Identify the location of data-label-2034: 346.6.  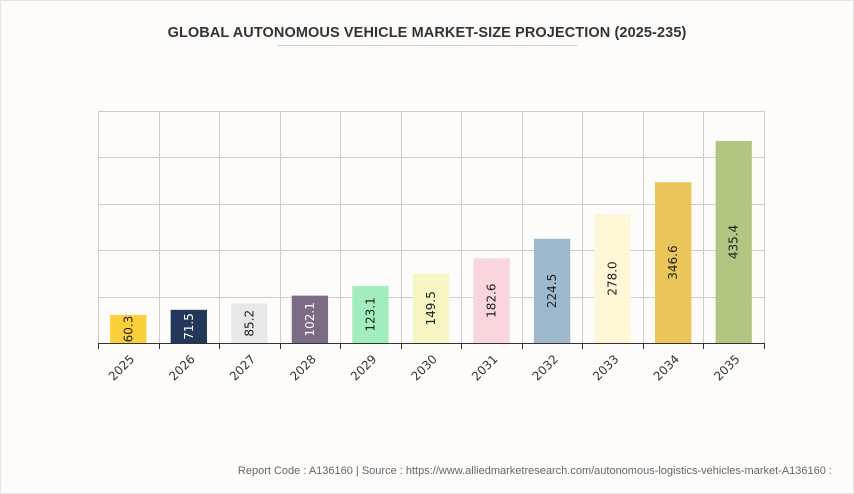
(673, 262).